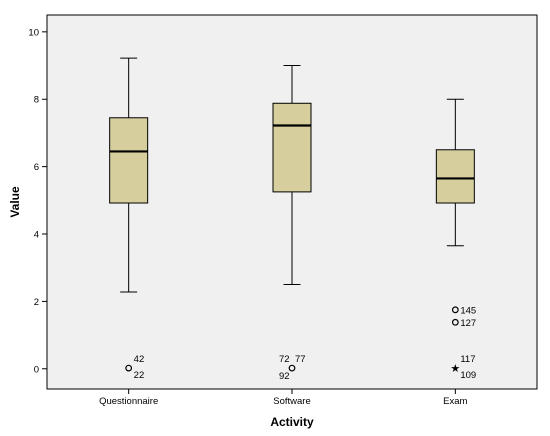 This screenshot has height=436, width=550. What do you see at coordinates (36, 302) in the screenshot?
I see `y-tick-label: 2` at bounding box center [36, 302].